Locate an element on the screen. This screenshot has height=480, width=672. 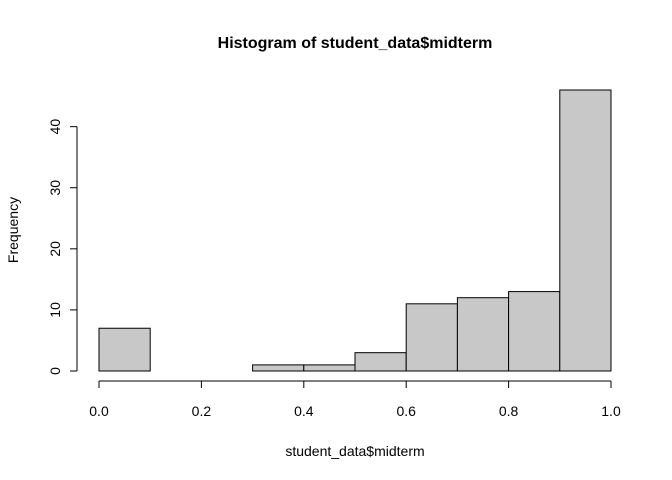
x-tick-label: 0.8 is located at coordinates (509, 411).